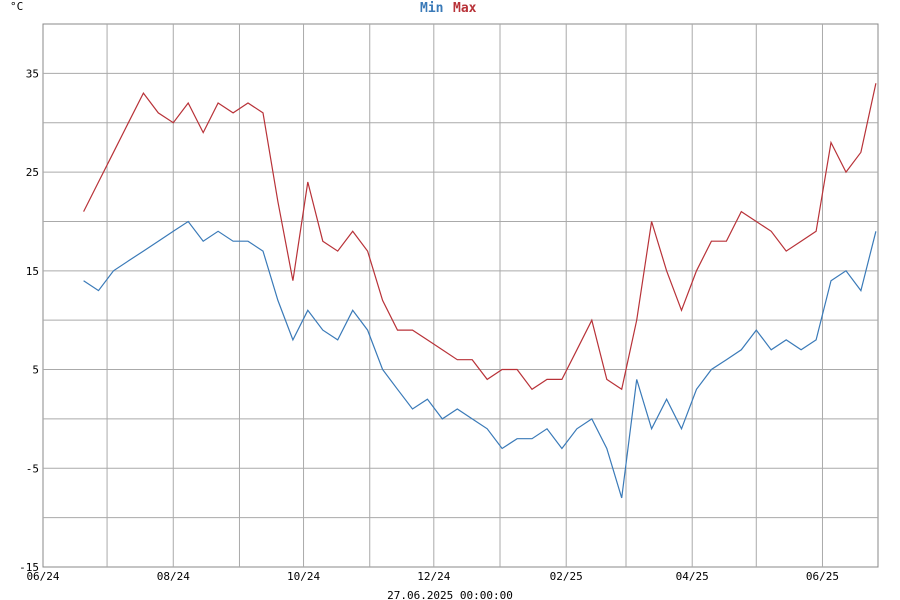 Image resolution: width=900 pixels, height=600 pixels. I want to click on x-tick-label: 12/24, so click(433, 576).